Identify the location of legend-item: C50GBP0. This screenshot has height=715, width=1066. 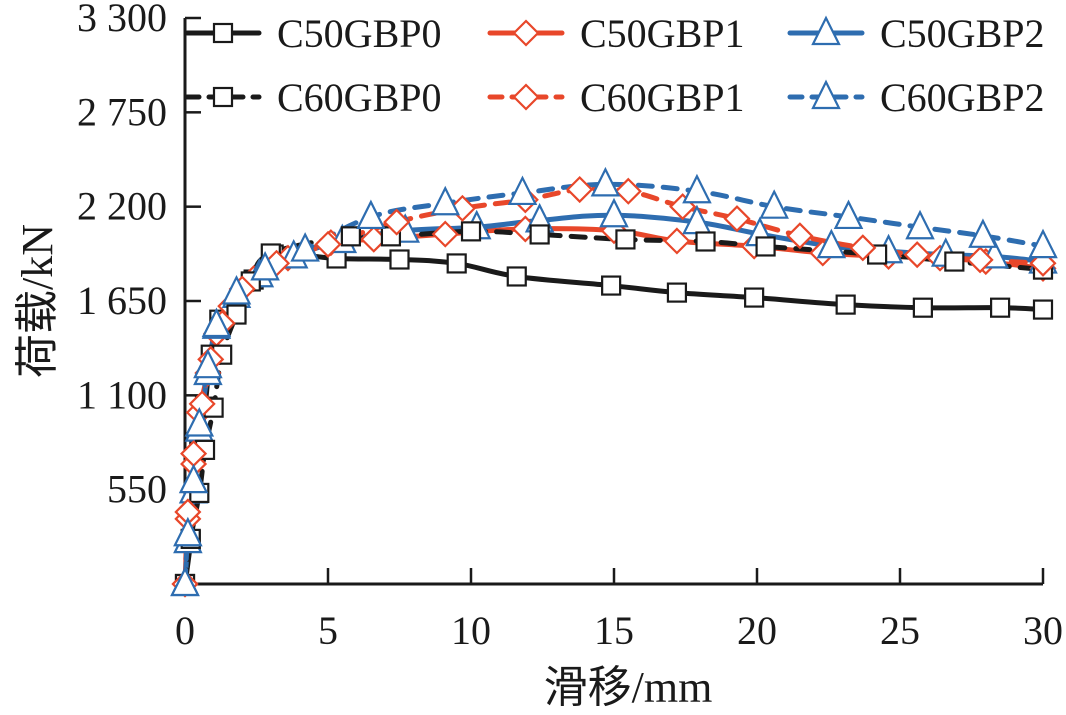
(313, 33).